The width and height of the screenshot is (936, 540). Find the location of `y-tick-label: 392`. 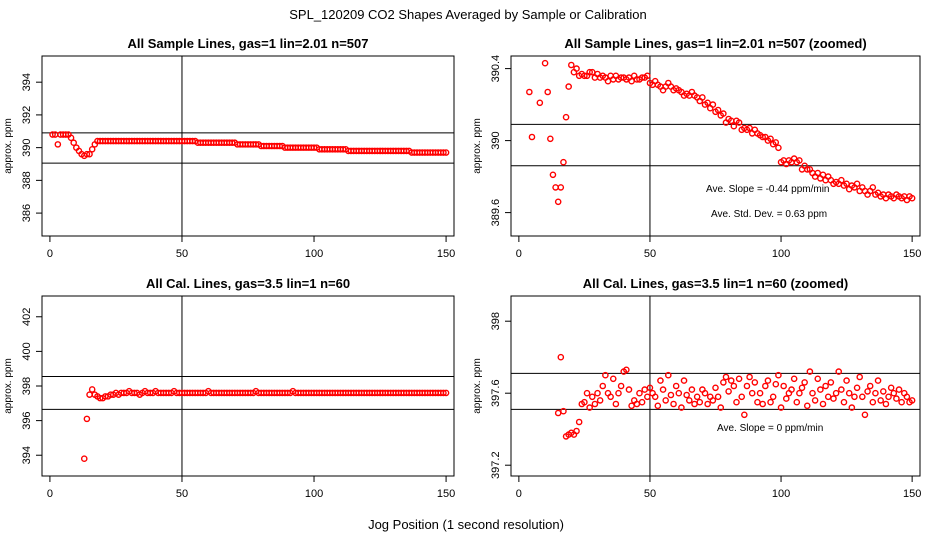

y-tick-label: 392 is located at coordinates (27, 115).